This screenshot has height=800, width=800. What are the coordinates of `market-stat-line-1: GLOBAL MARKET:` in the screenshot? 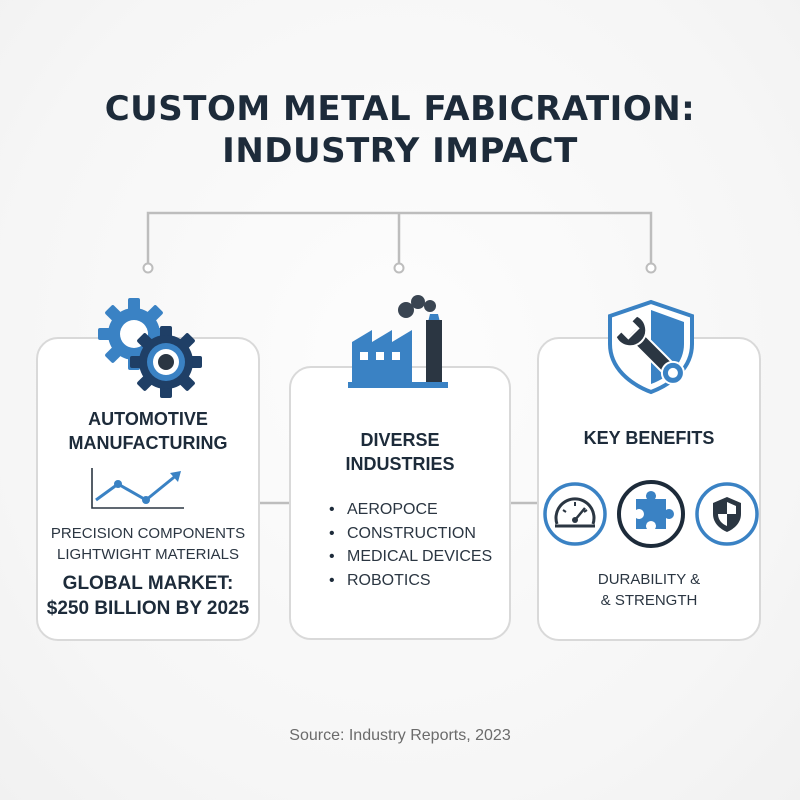 It's located at (148, 583).